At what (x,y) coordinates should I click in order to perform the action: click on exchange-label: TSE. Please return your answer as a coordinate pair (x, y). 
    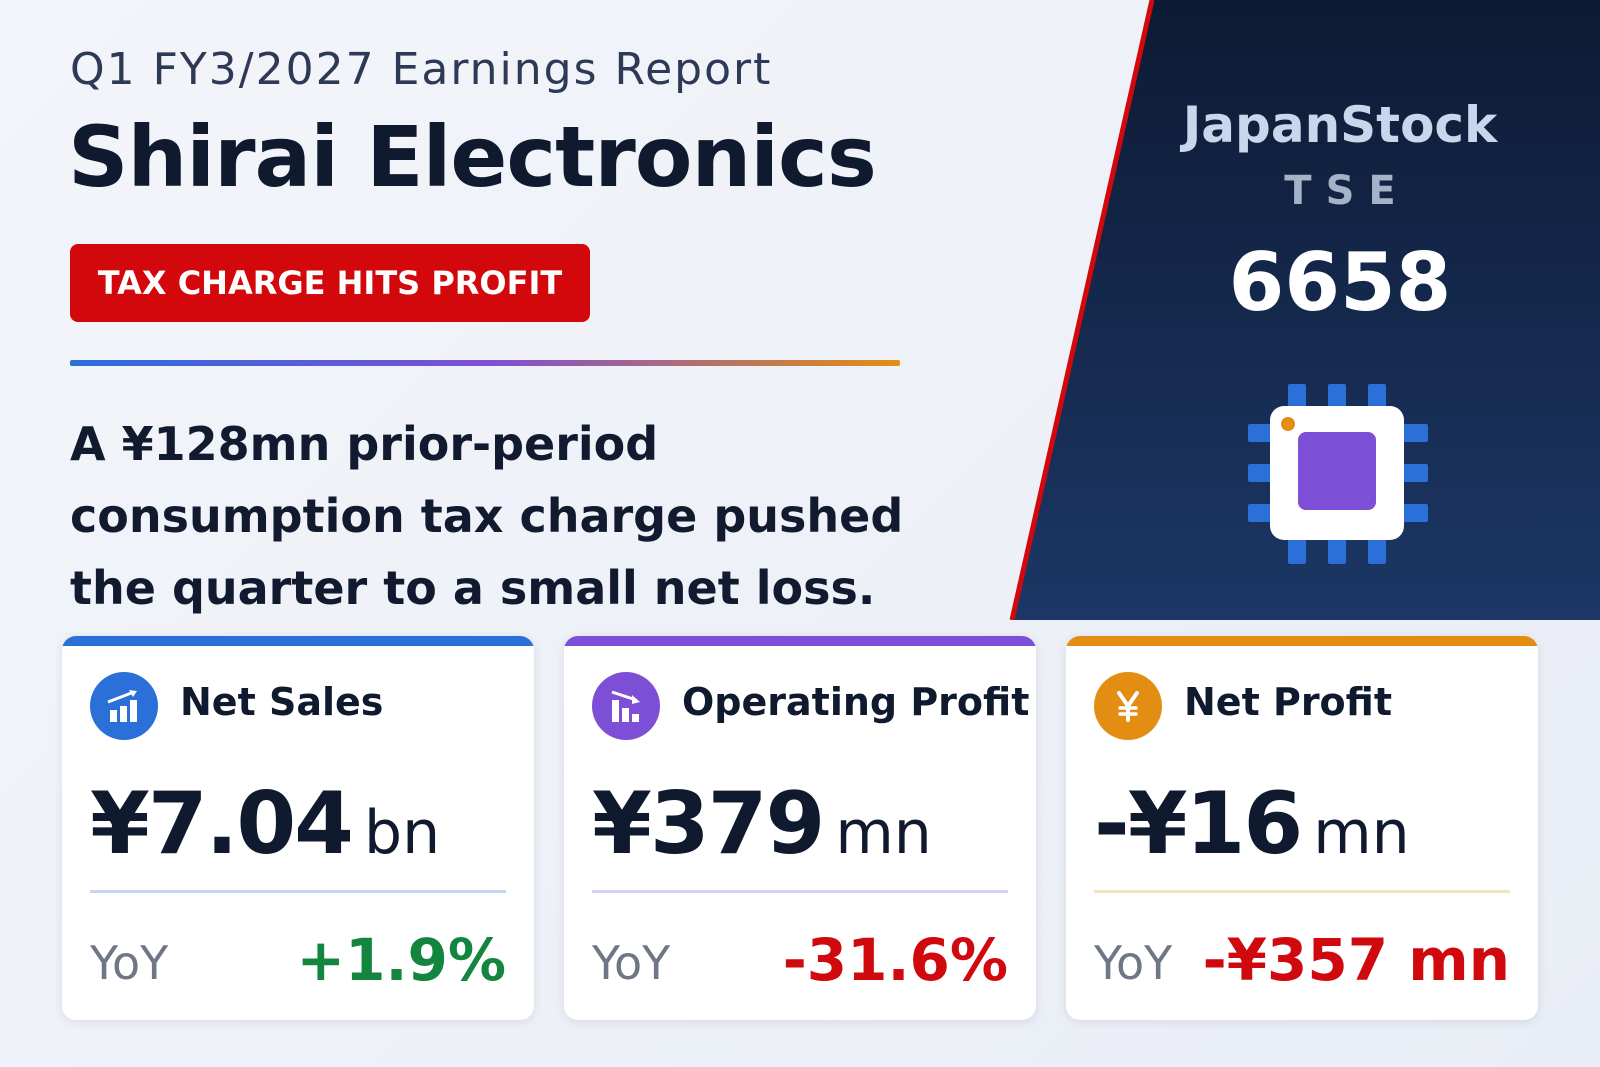
    Looking at the image, I should click on (1347, 191).